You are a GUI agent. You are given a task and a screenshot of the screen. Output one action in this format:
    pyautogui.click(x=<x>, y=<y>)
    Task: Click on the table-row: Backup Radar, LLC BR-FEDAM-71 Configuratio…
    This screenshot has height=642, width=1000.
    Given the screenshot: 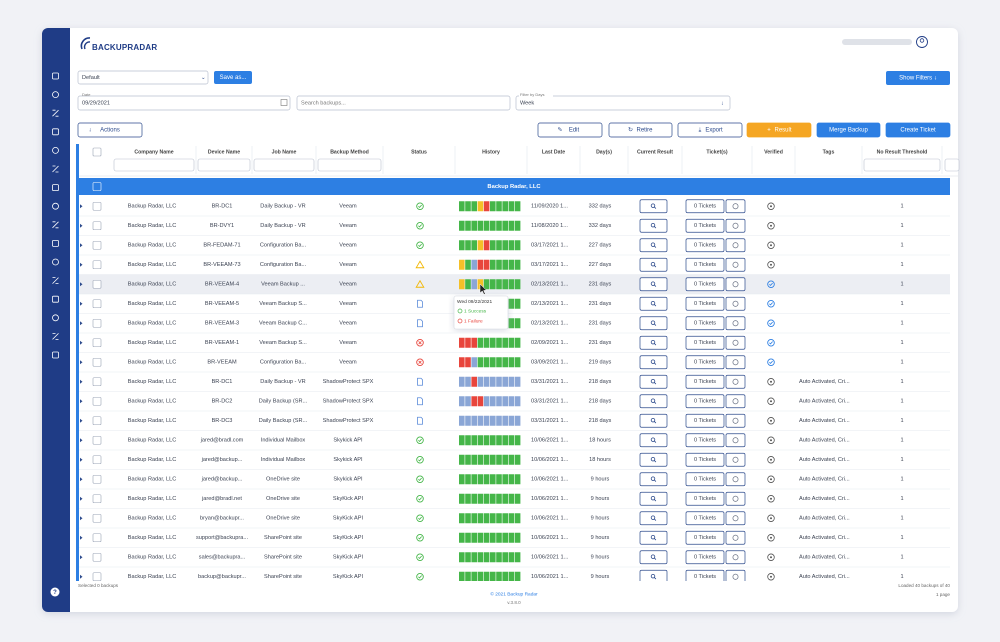 What is the action you would take?
    pyautogui.click(x=514, y=247)
    